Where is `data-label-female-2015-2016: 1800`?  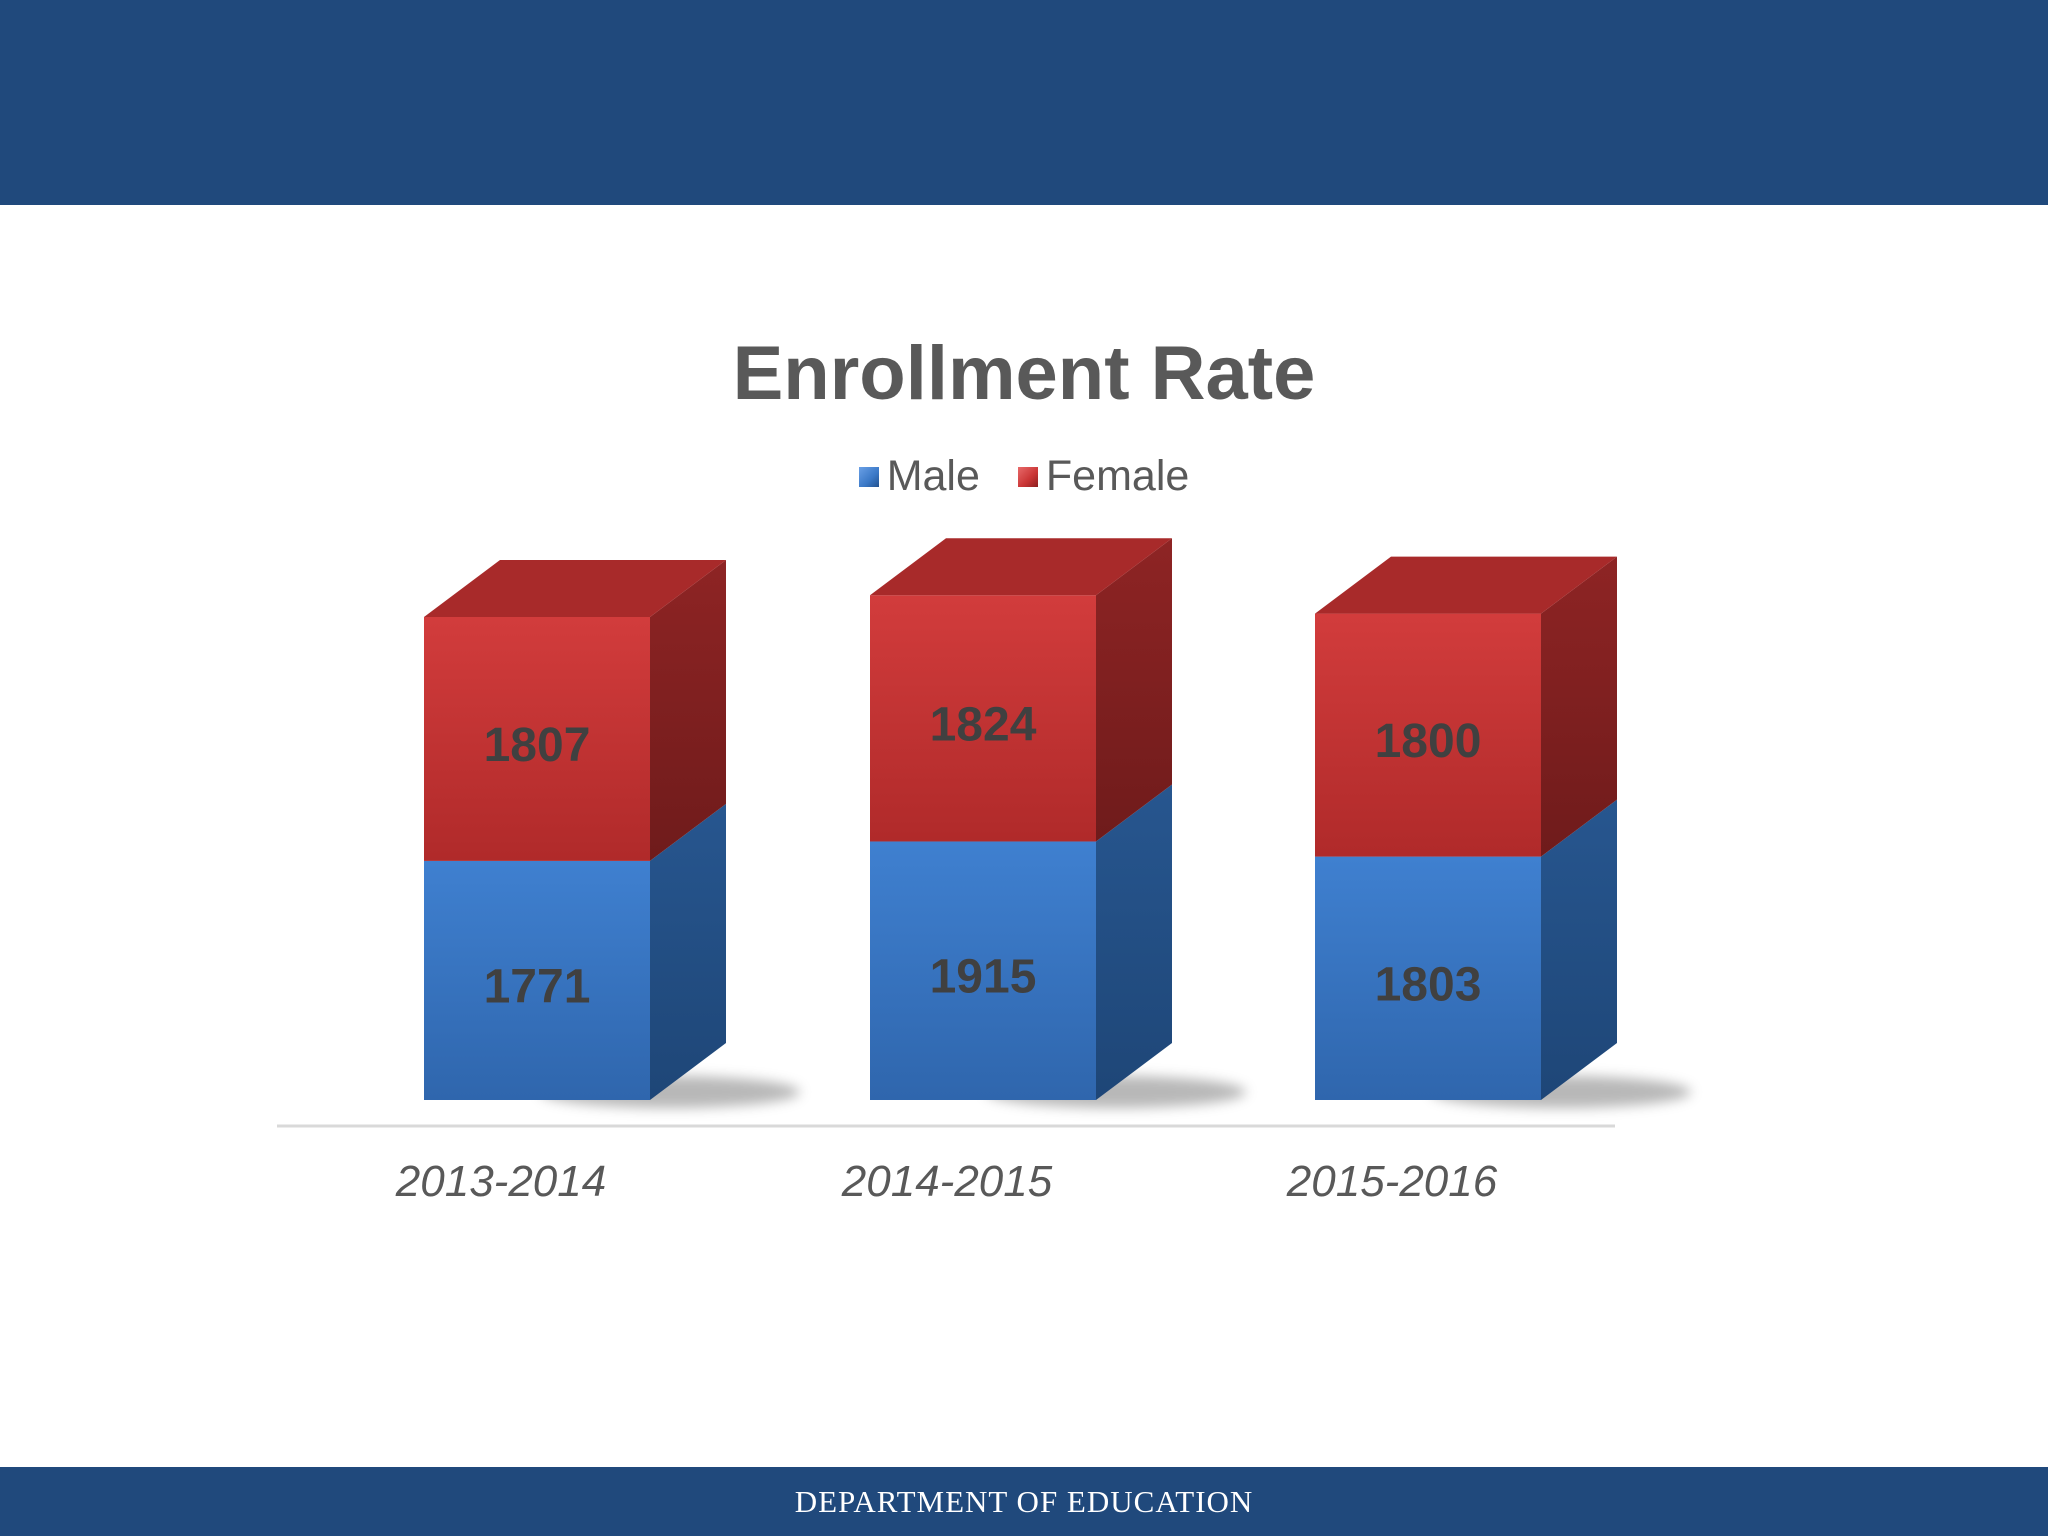
data-label-female-2015-2016: 1800 is located at coordinates (1428, 741).